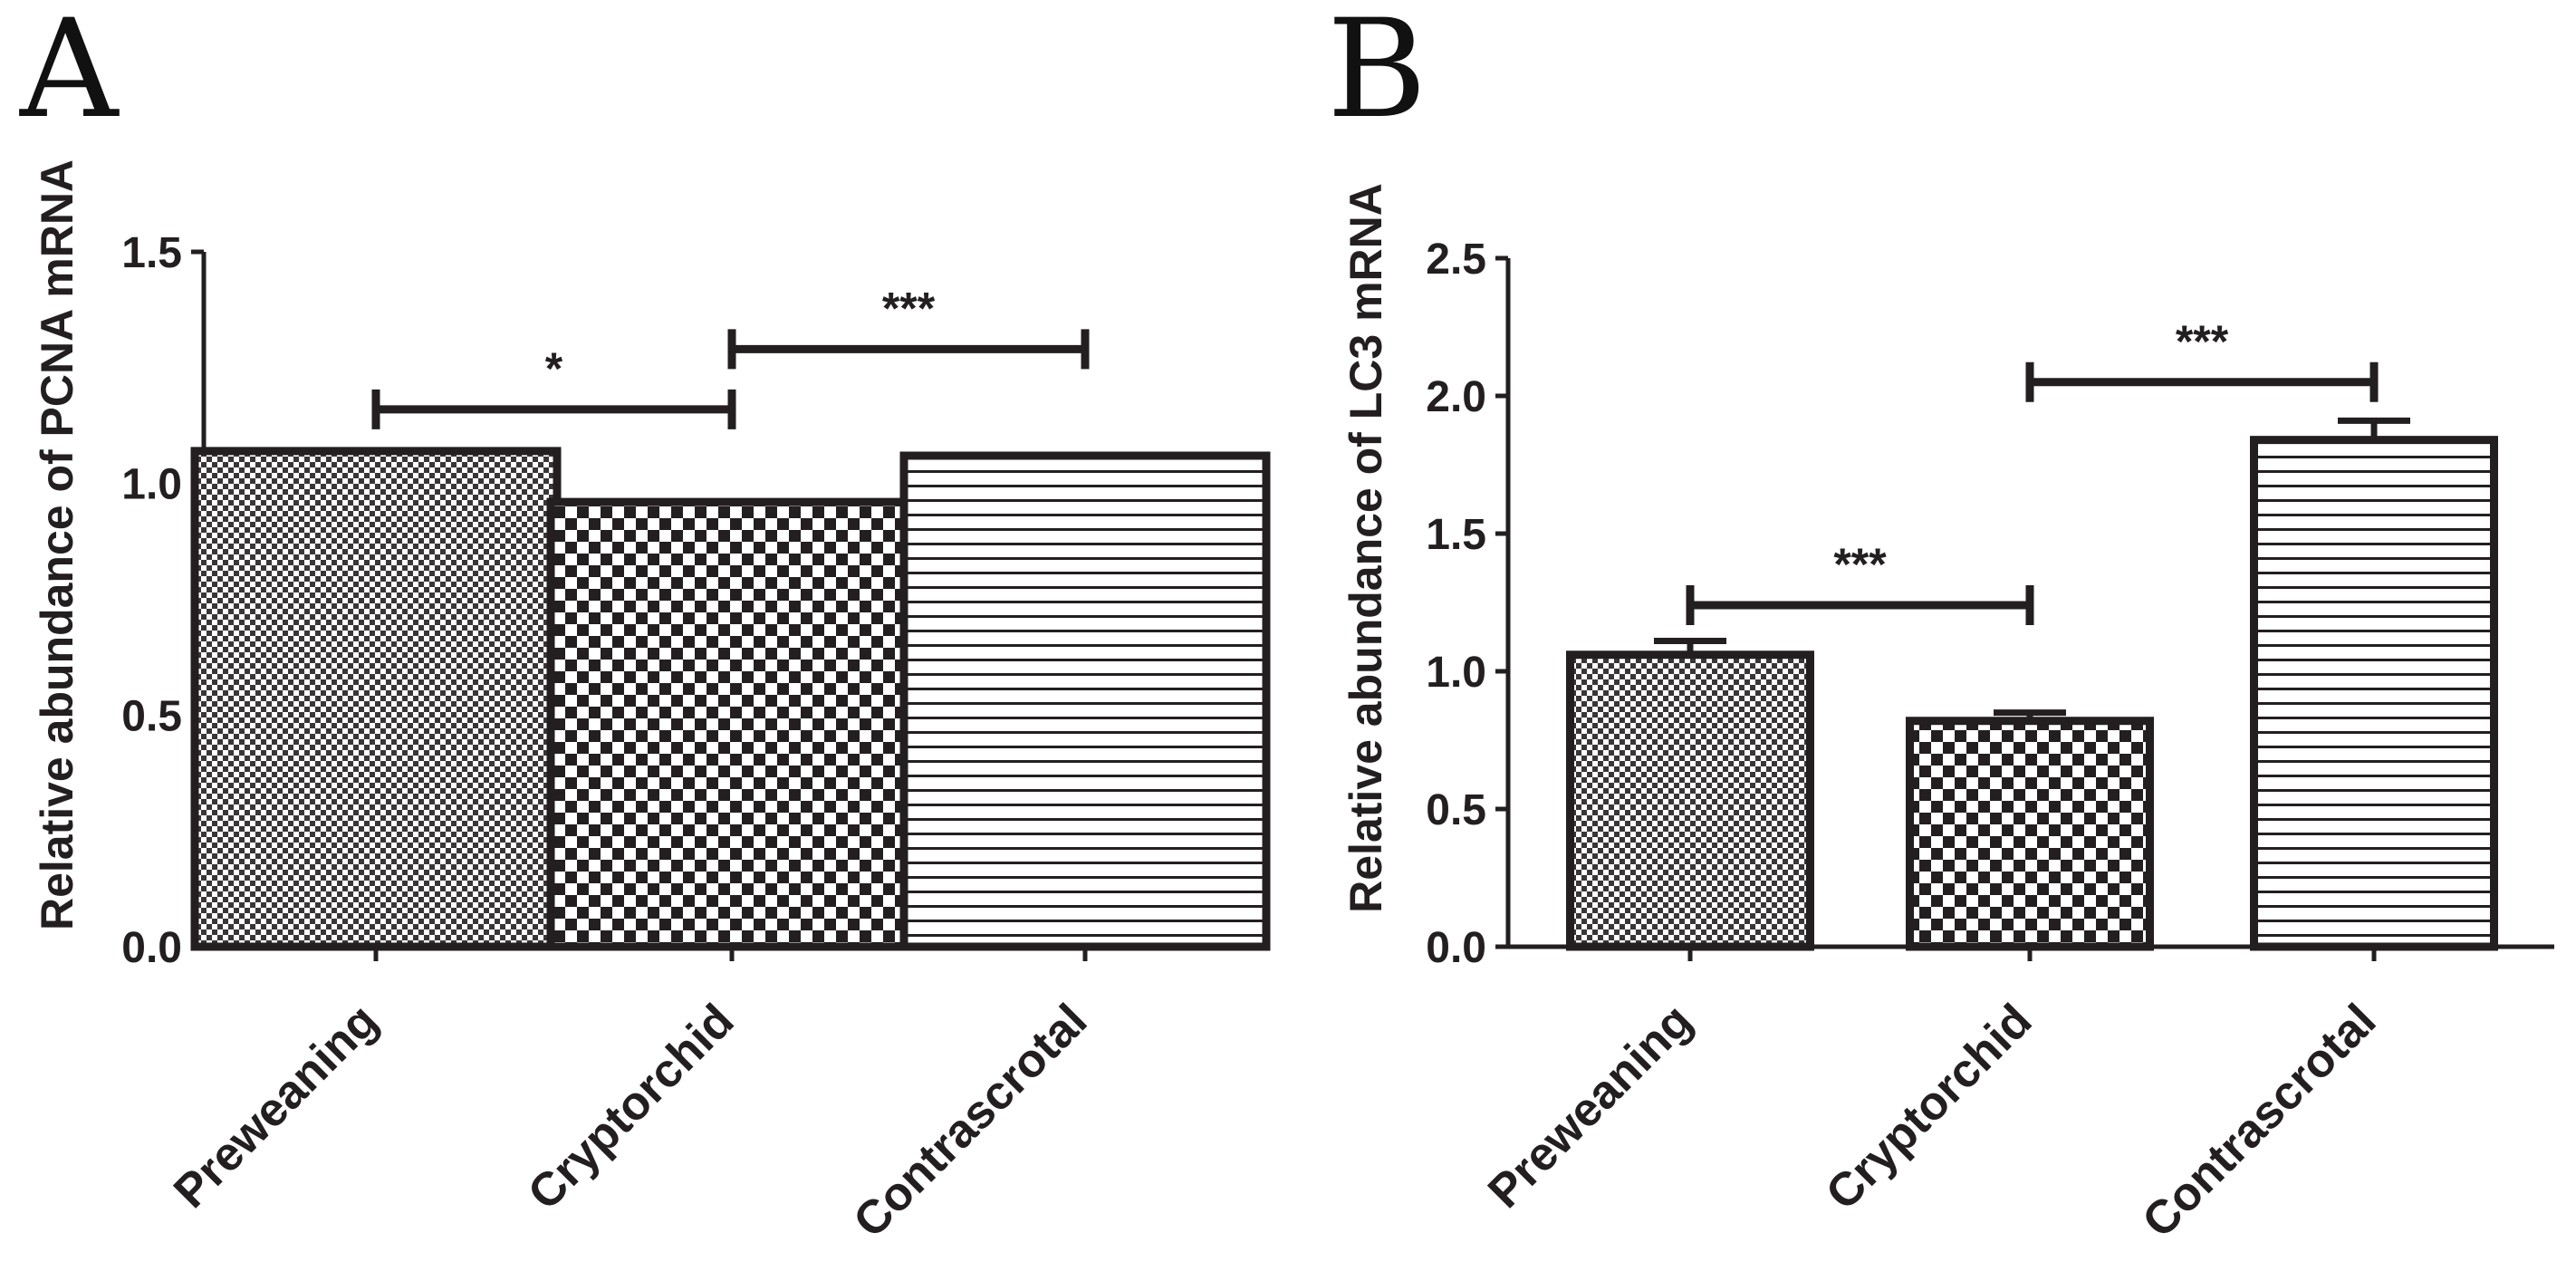 The image size is (2576, 1281). I want to click on panel-b-category-label: Cryptorchid, so click(1929, 1106).